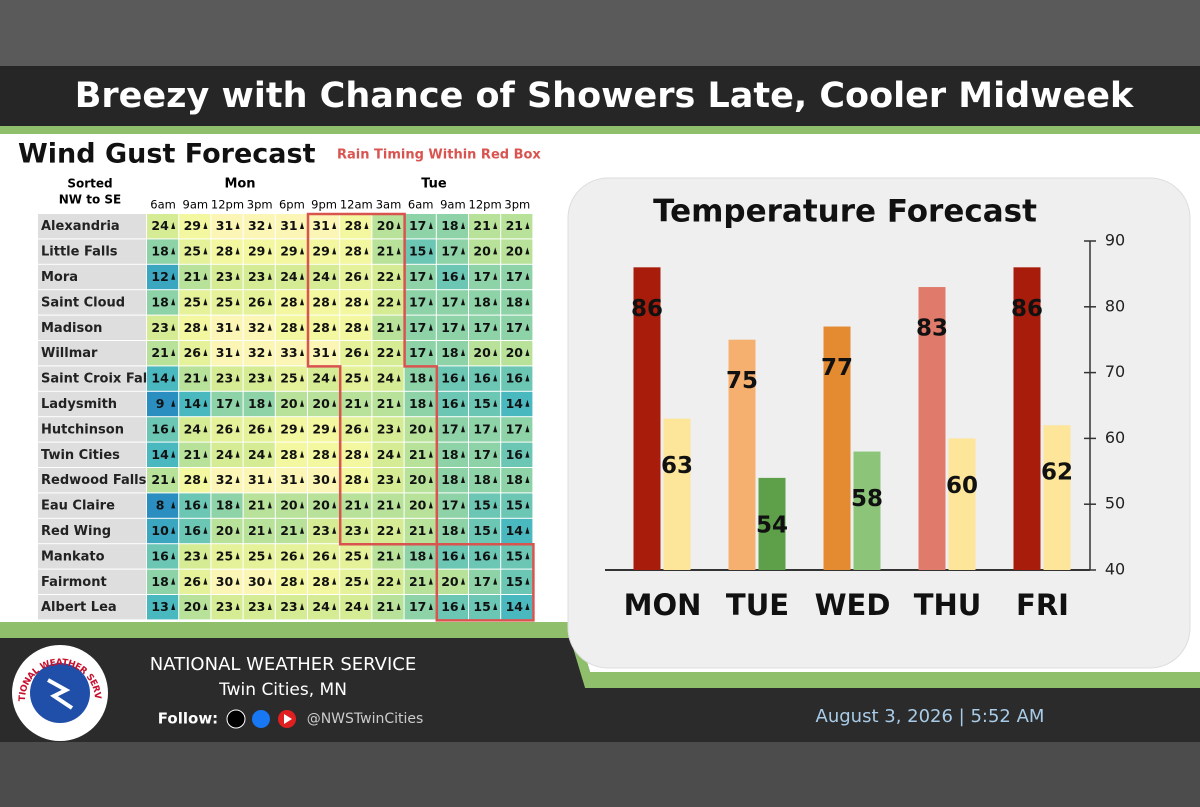 The height and width of the screenshot is (807, 1200). What do you see at coordinates (353, 479) in the screenshot?
I see `gust-value: 28` at bounding box center [353, 479].